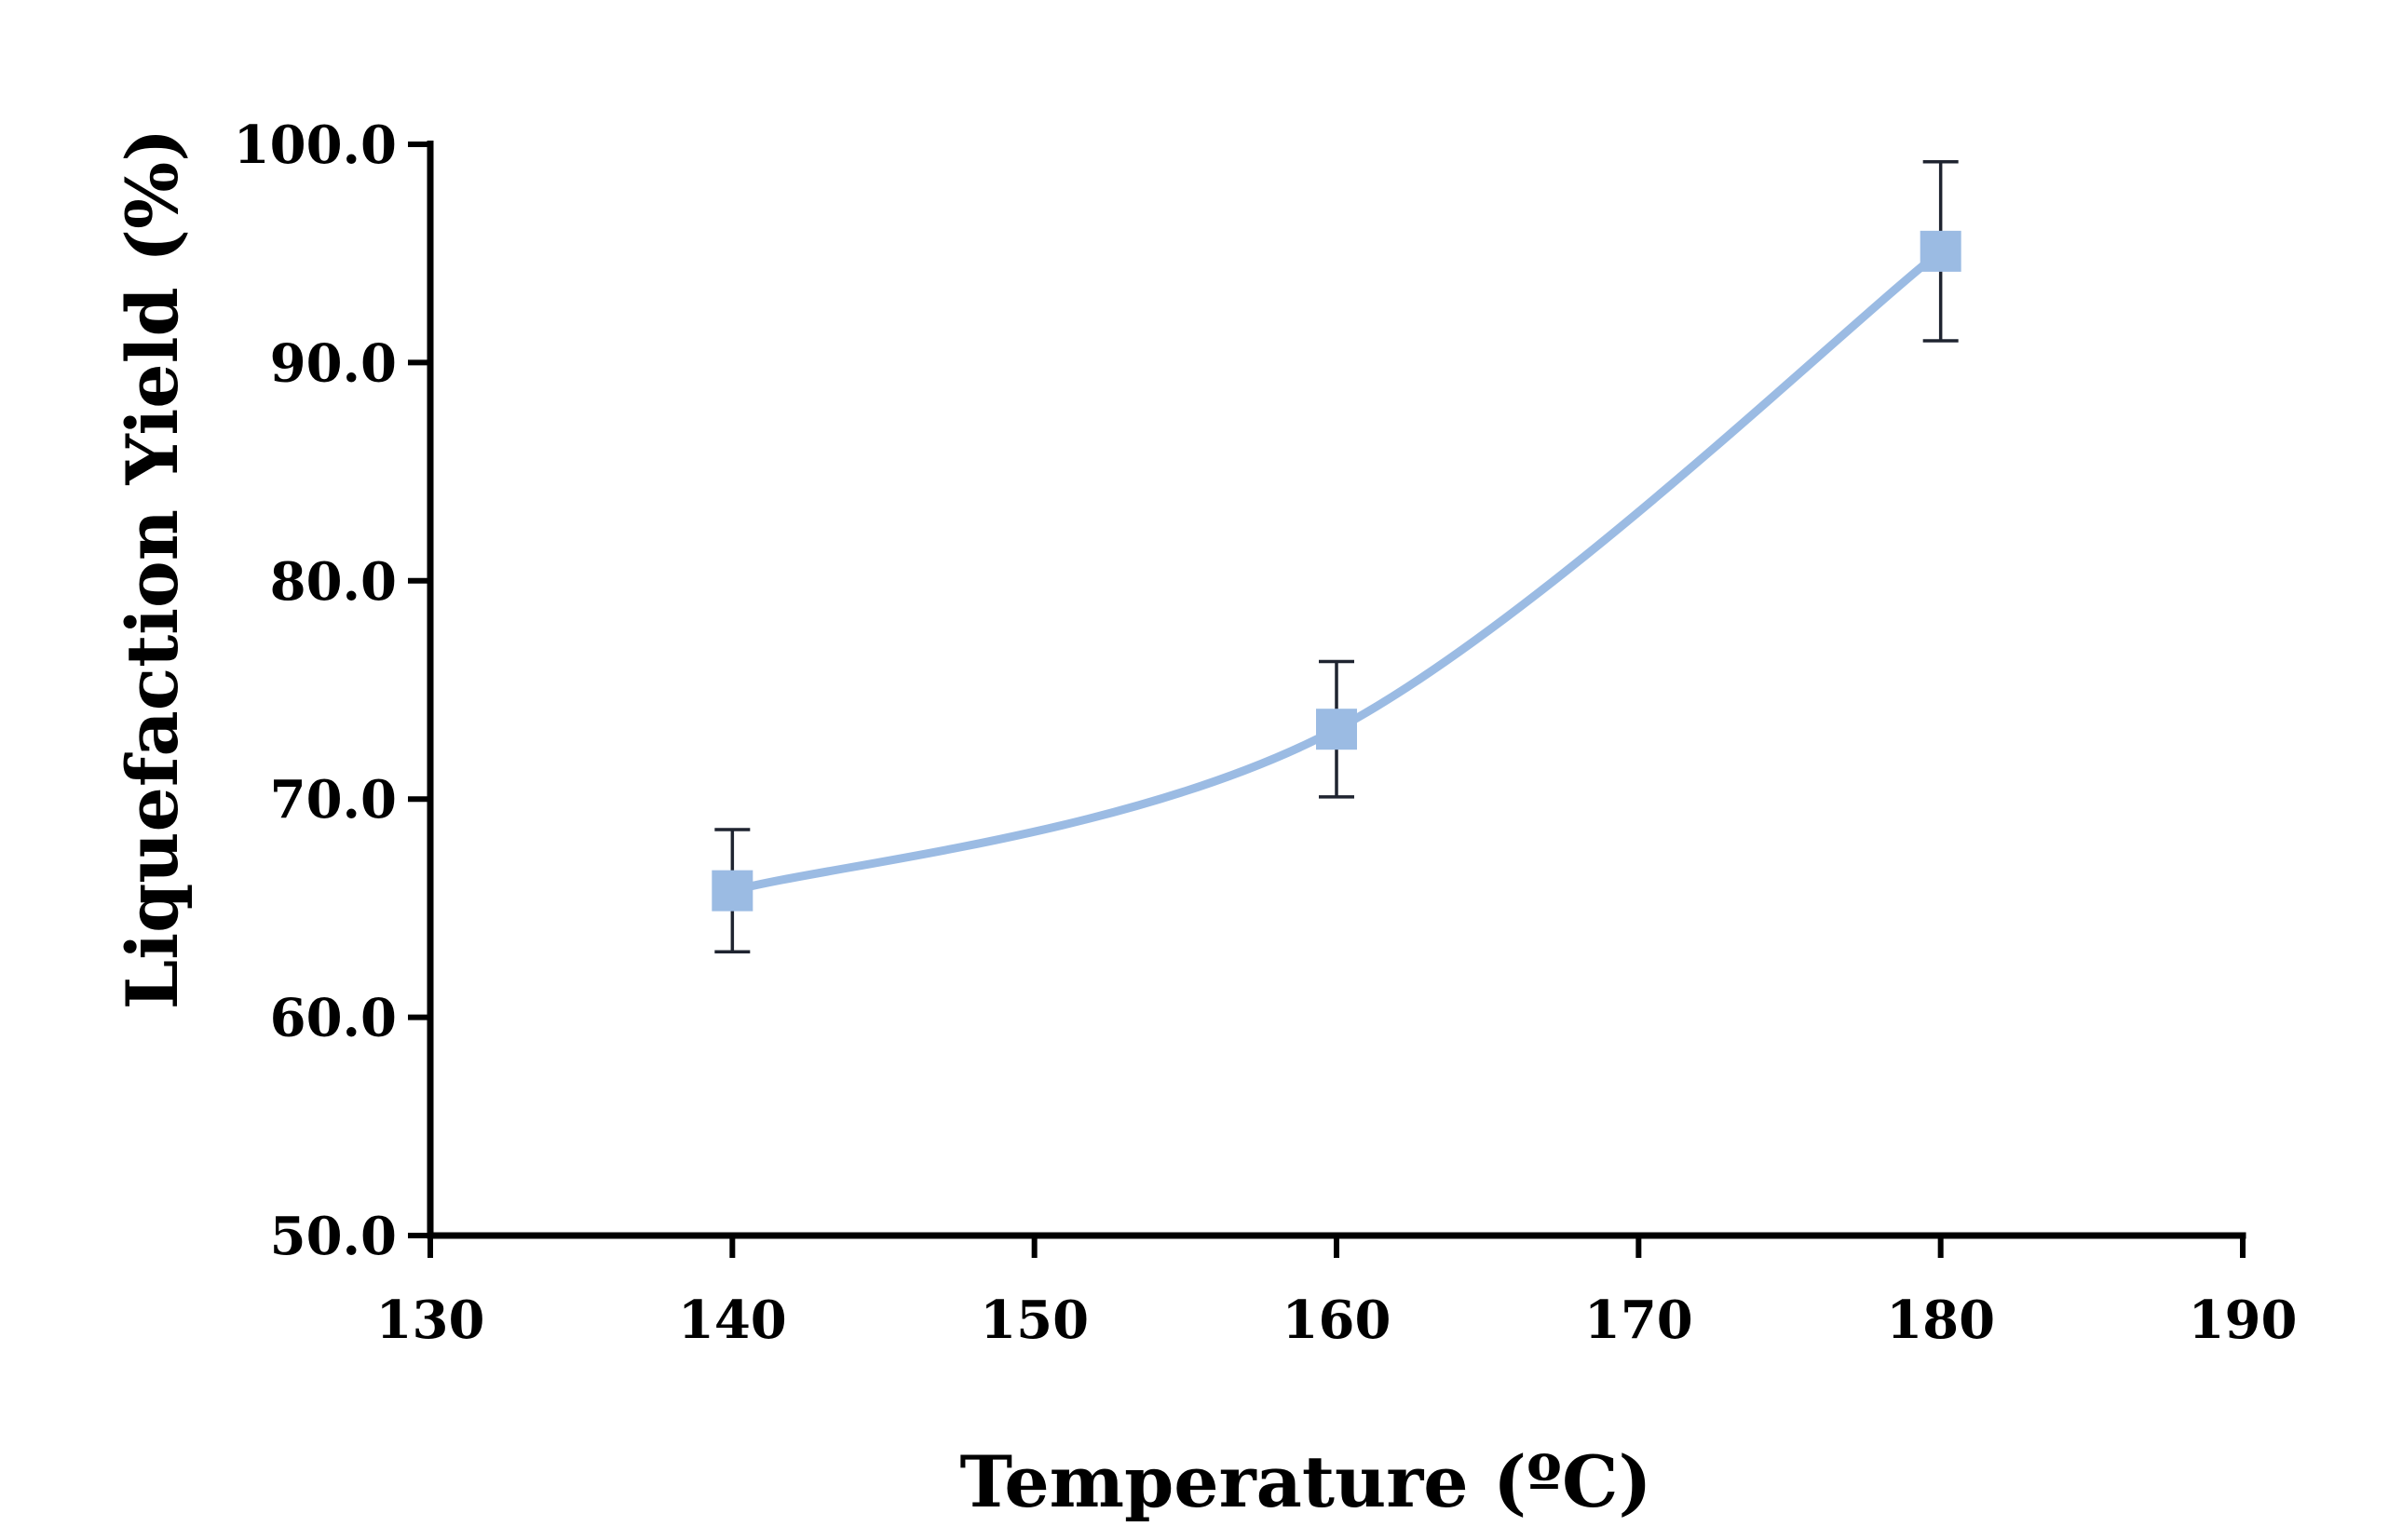 The height and width of the screenshot is (1540, 2402). I want to click on y-tick-label: 100.0, so click(315, 146).